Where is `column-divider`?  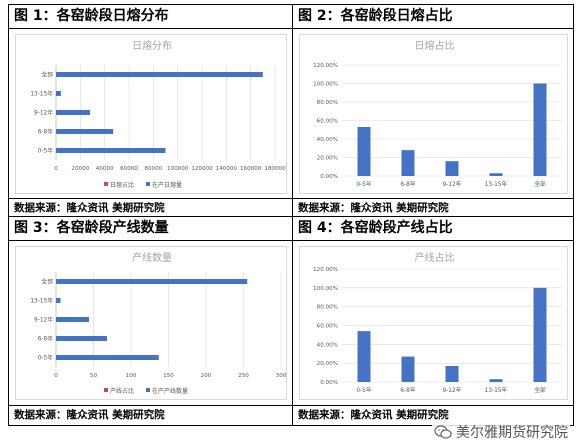 column-divider is located at coordinates (292, 215).